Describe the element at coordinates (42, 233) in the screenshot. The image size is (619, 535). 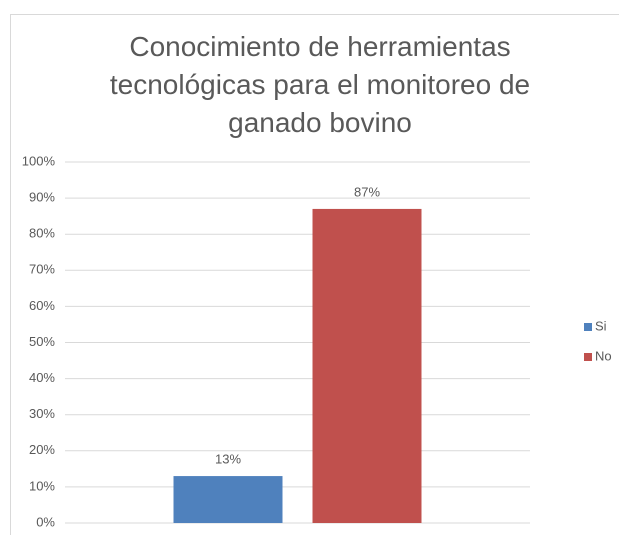
I see `y-tick-label: 80%` at that location.